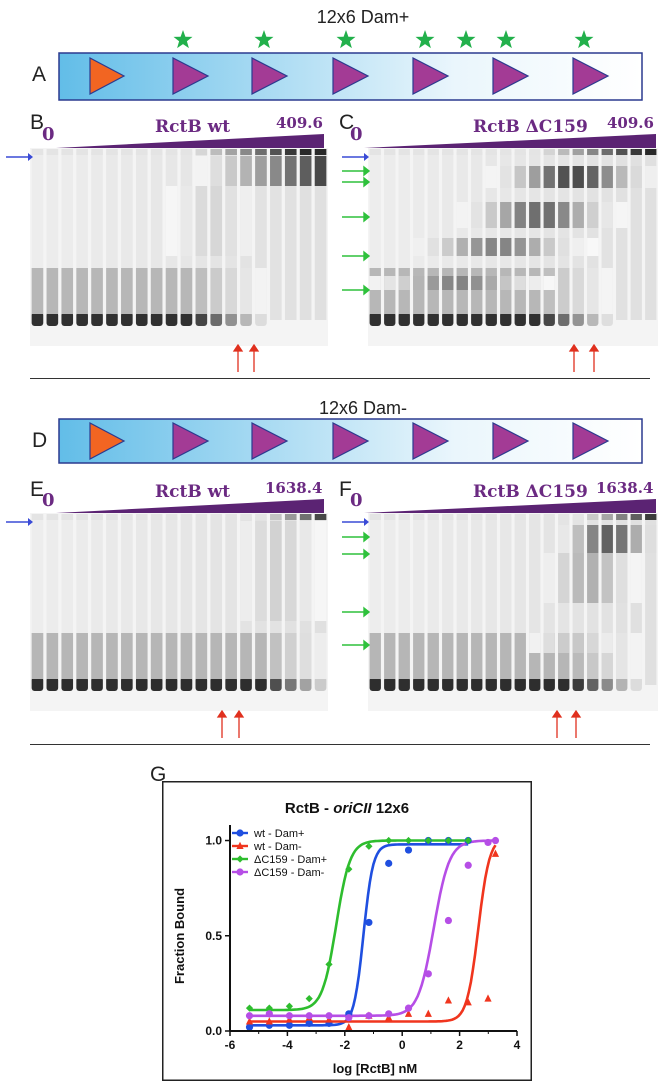 The image size is (662, 1084). I want to click on legend-label: ΔC159 - Dam-, so click(289, 873).